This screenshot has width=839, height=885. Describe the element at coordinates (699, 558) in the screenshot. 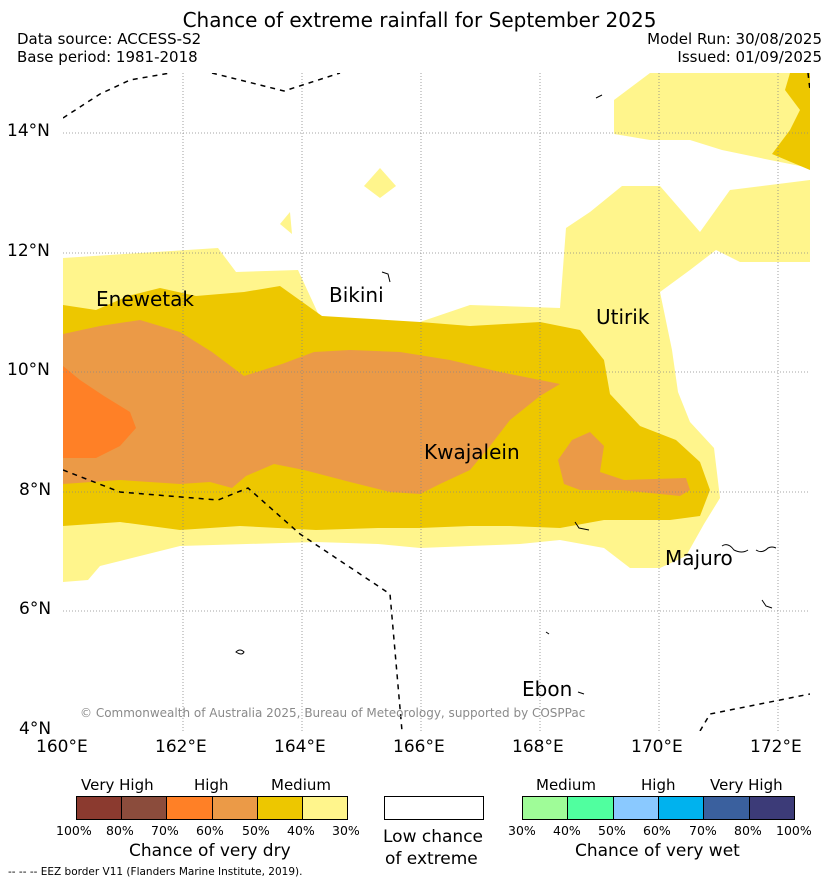

I see `place-majuro: Majuro` at that location.